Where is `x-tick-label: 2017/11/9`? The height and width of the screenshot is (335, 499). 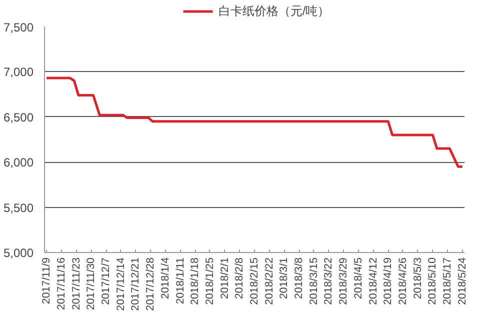
x-tick-label: 2017/11/9 is located at coordinates (46, 280).